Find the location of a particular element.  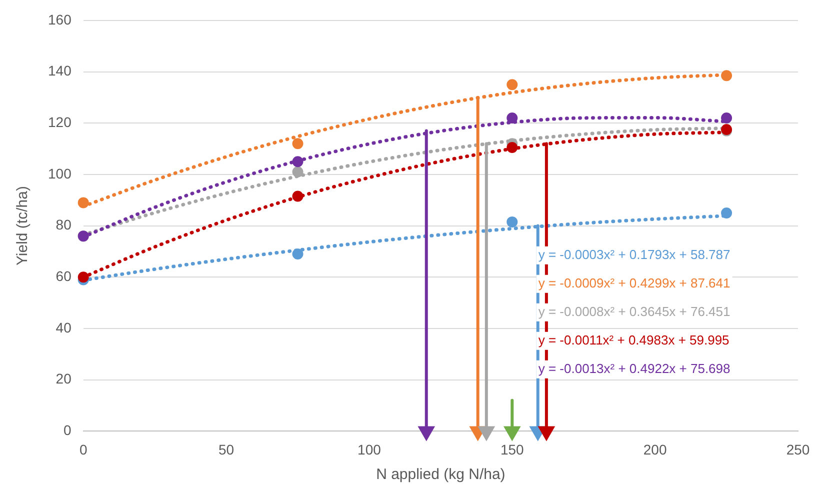

y-tick-label: 80 is located at coordinates (64, 224).